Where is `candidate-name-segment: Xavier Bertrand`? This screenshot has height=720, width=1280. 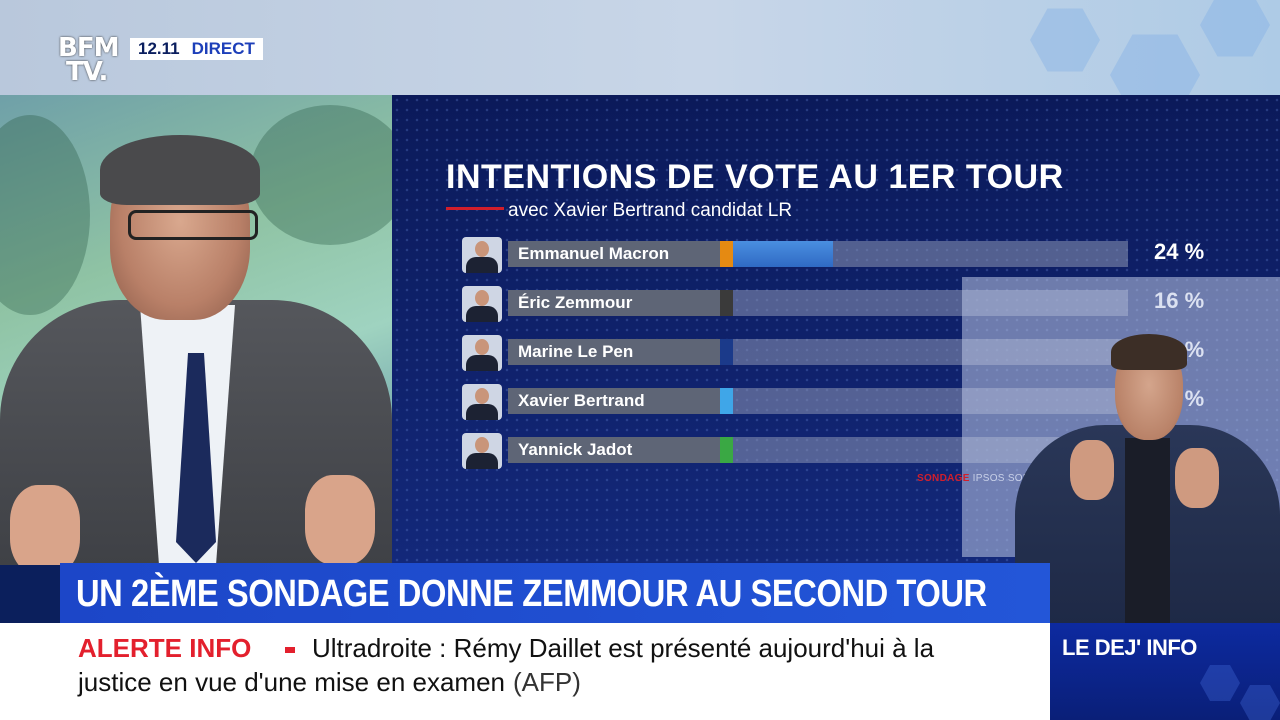 candidate-name-segment: Xavier Bertrand is located at coordinates (614, 401).